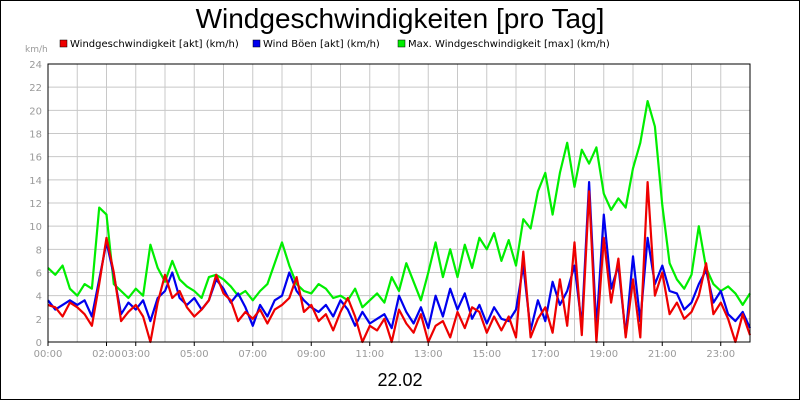 The image size is (800, 400). Describe the element at coordinates (39, 250) in the screenshot. I see `y-tick-label: 8` at that location.